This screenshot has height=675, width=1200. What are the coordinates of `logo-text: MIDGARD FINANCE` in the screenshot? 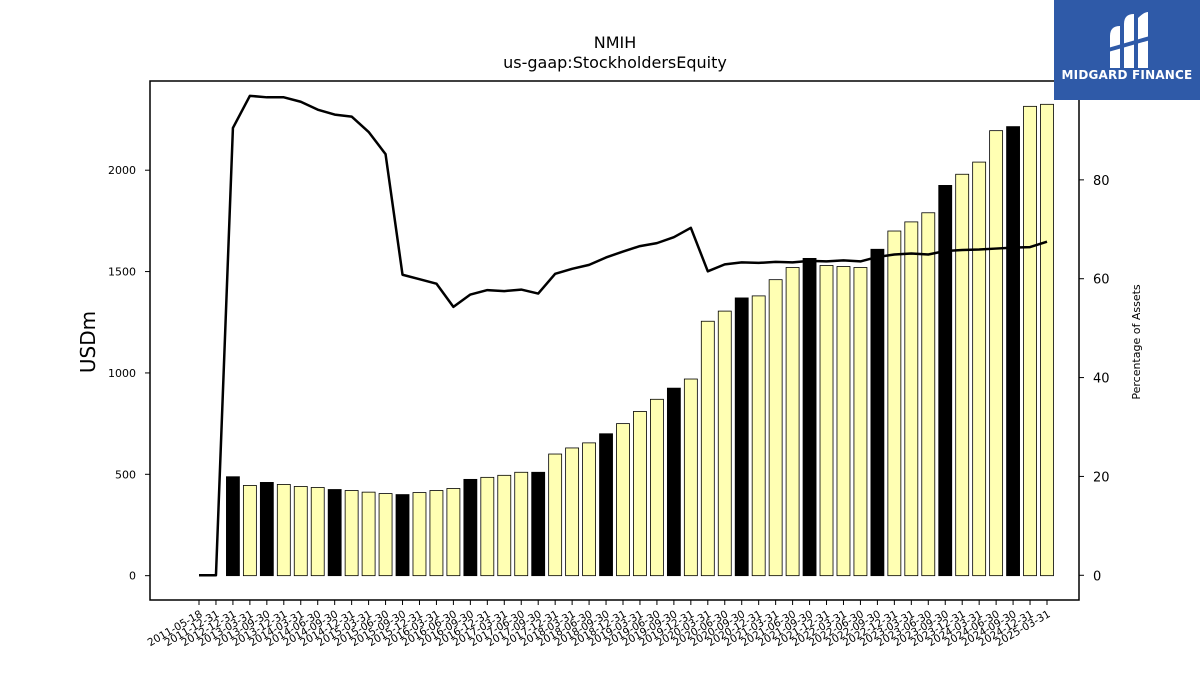 It's located at (1127, 75).